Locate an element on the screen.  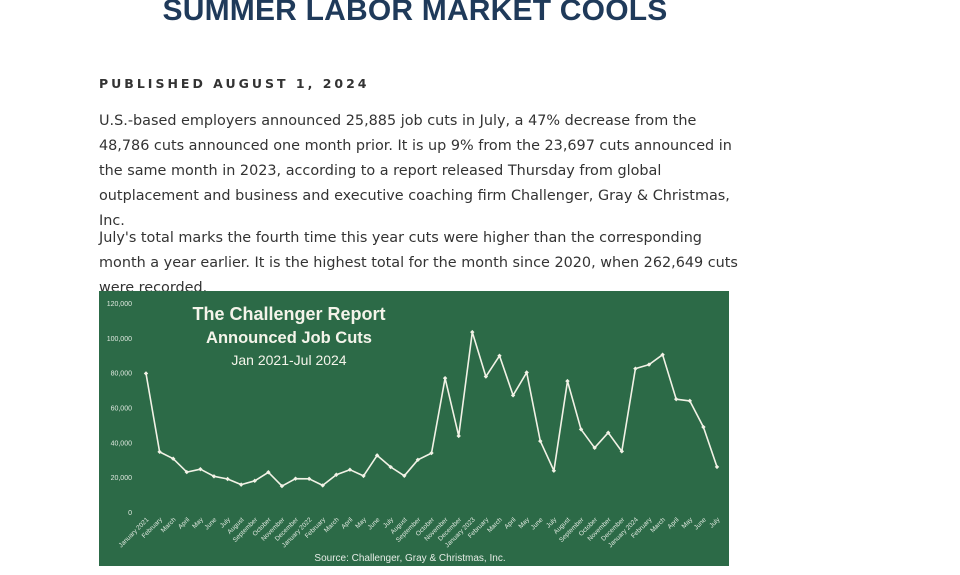
y-tick-label: 100,000 is located at coordinates (119, 339).